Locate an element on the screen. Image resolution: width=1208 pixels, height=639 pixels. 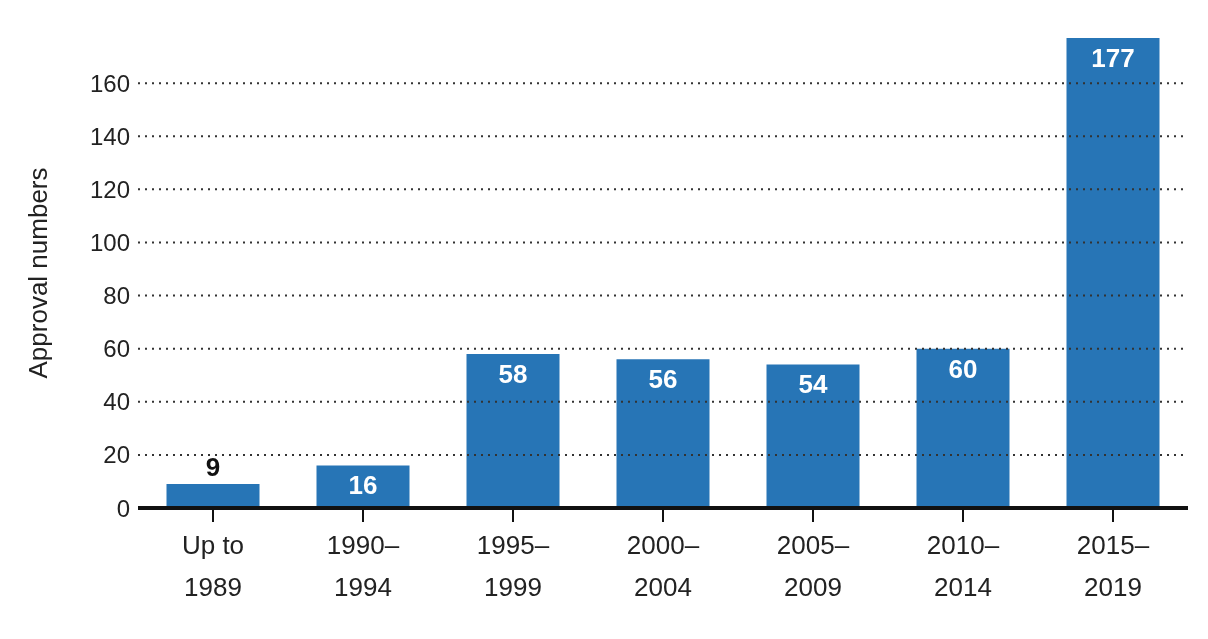
y-tick-label: 40 is located at coordinates (116, 402).